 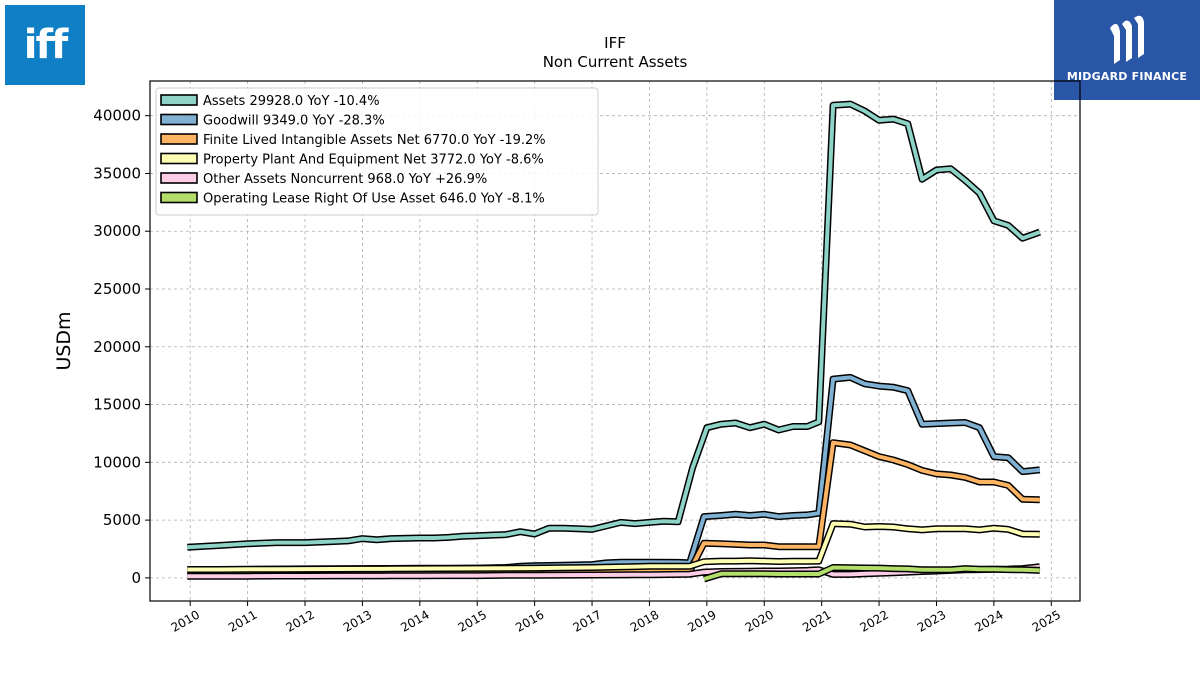 I want to click on y-tick-label: 30000, so click(x=117, y=231).